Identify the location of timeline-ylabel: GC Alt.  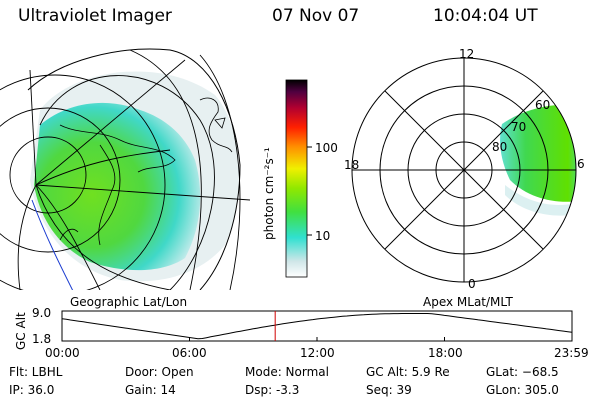
(21, 331).